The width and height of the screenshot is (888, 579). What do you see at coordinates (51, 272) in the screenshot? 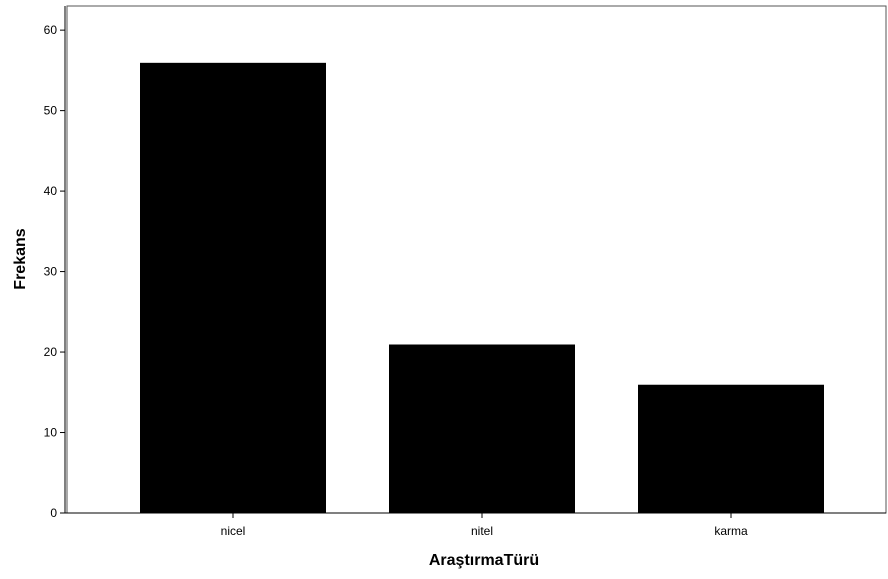
I see `y-tick-label-30: 30` at bounding box center [51, 272].